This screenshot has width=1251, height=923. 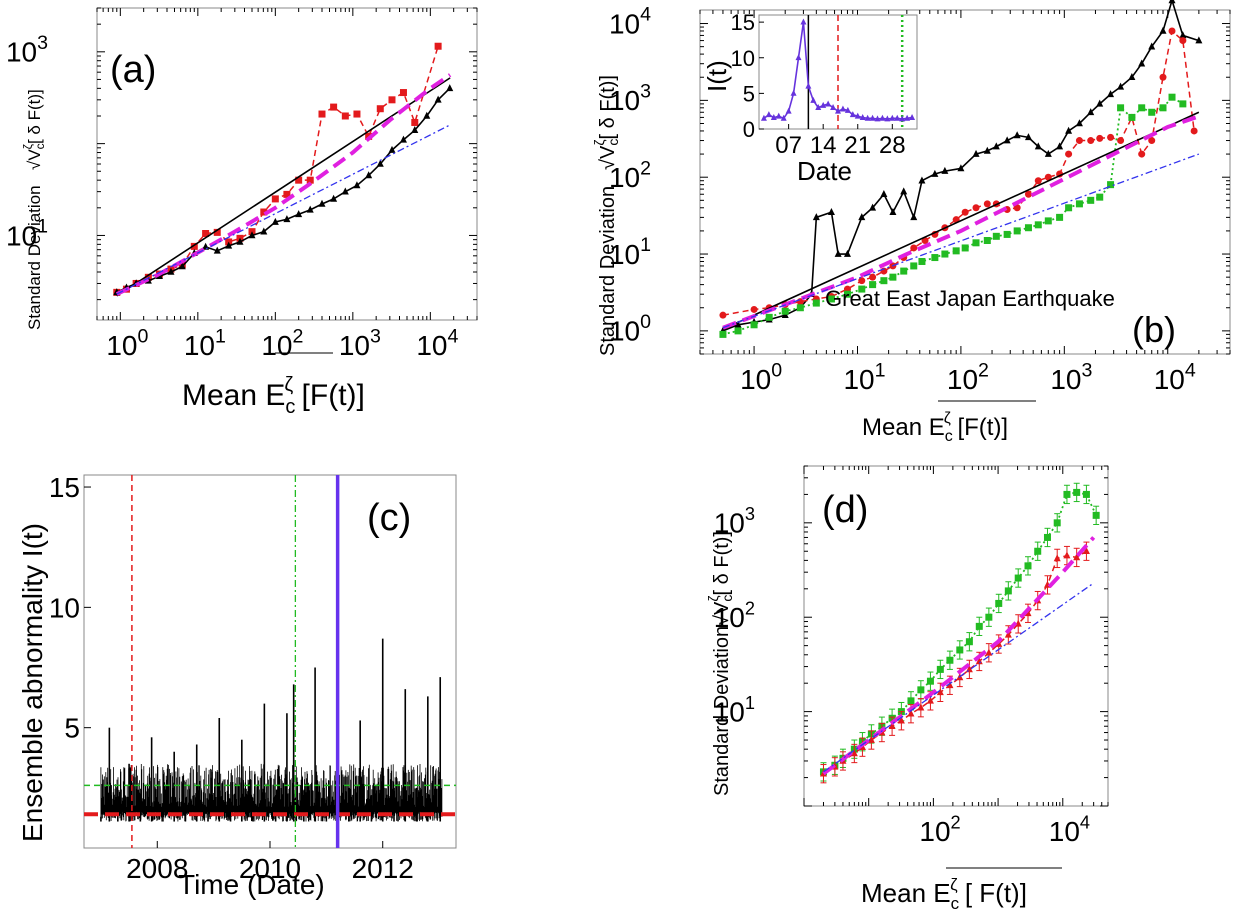 What do you see at coordinates (968, 377) in the screenshot?
I see `x-tick-label-b: 102` at bounding box center [968, 377].